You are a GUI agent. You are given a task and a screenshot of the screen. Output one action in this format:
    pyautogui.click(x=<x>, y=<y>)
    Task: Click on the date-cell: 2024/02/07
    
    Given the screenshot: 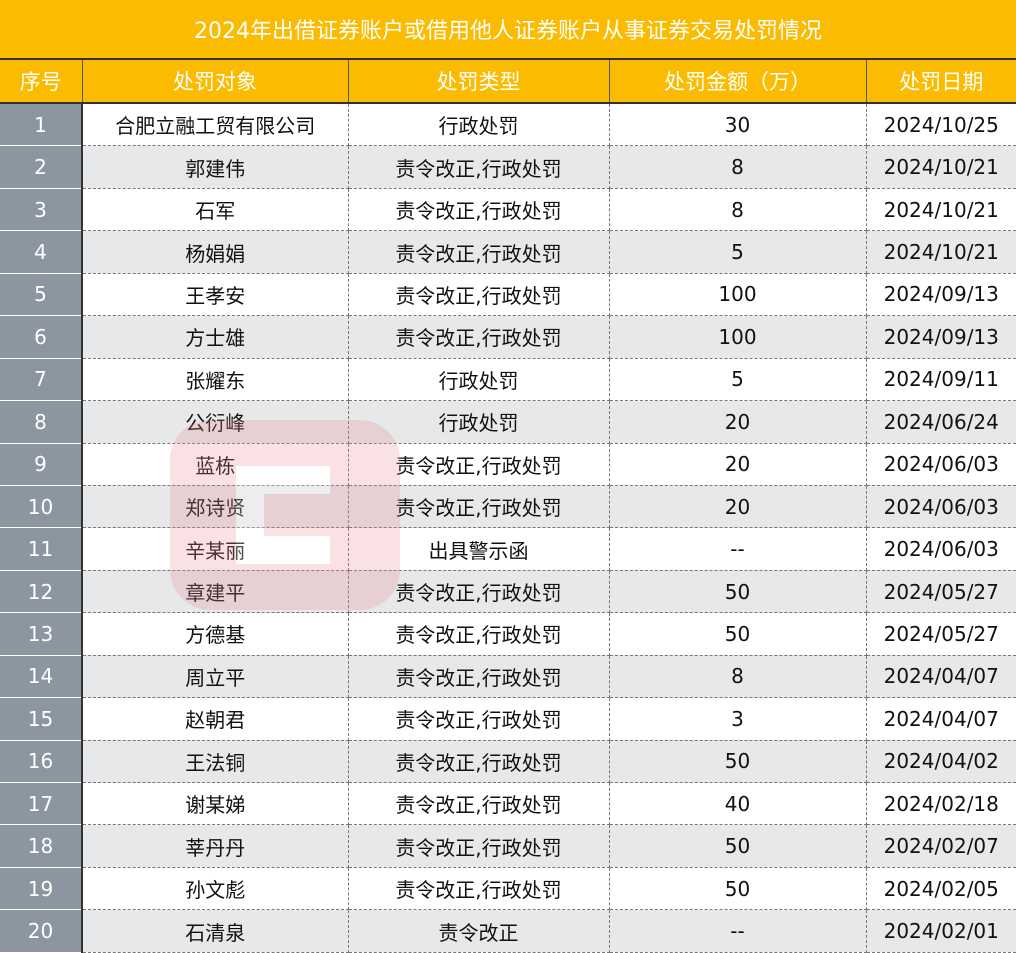 What is the action you would take?
    pyautogui.click(x=941, y=846)
    